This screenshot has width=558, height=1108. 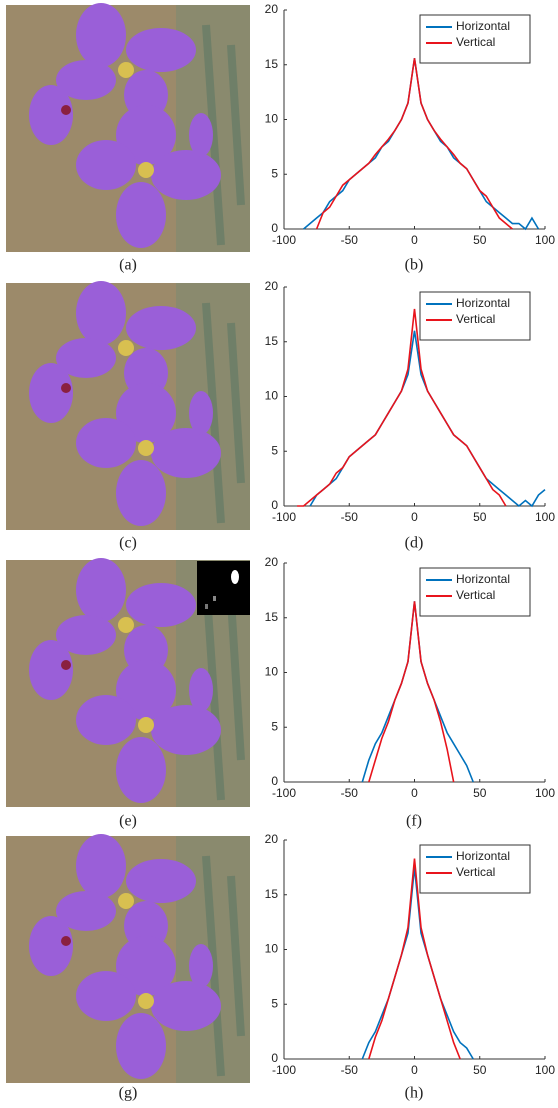 What do you see at coordinates (414, 265) in the screenshot?
I see `caption: (b)` at bounding box center [414, 265].